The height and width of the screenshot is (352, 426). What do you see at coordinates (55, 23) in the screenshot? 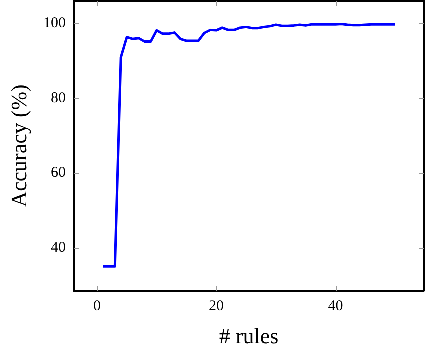
I see `y-tick-label: 100` at bounding box center [55, 23].